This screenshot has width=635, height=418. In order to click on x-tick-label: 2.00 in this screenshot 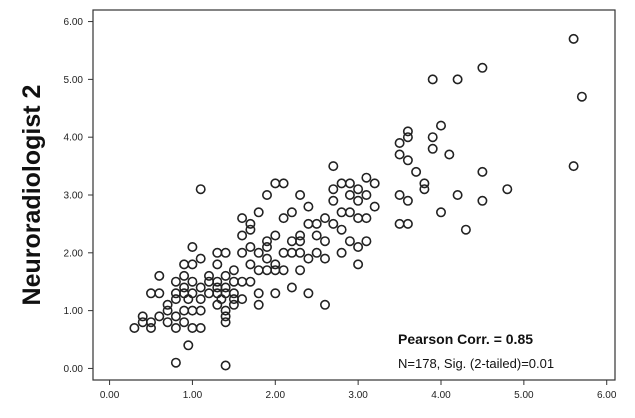, I will do `click(276, 395)`.